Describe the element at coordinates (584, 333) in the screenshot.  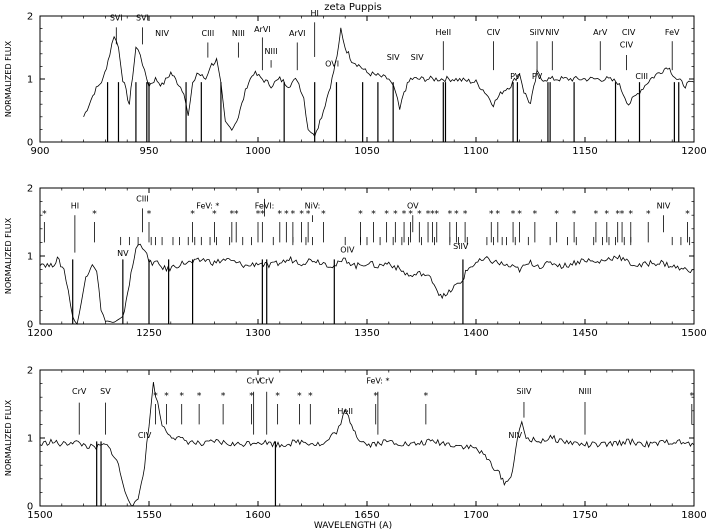
I see `x-tick-label: 1450` at that location.